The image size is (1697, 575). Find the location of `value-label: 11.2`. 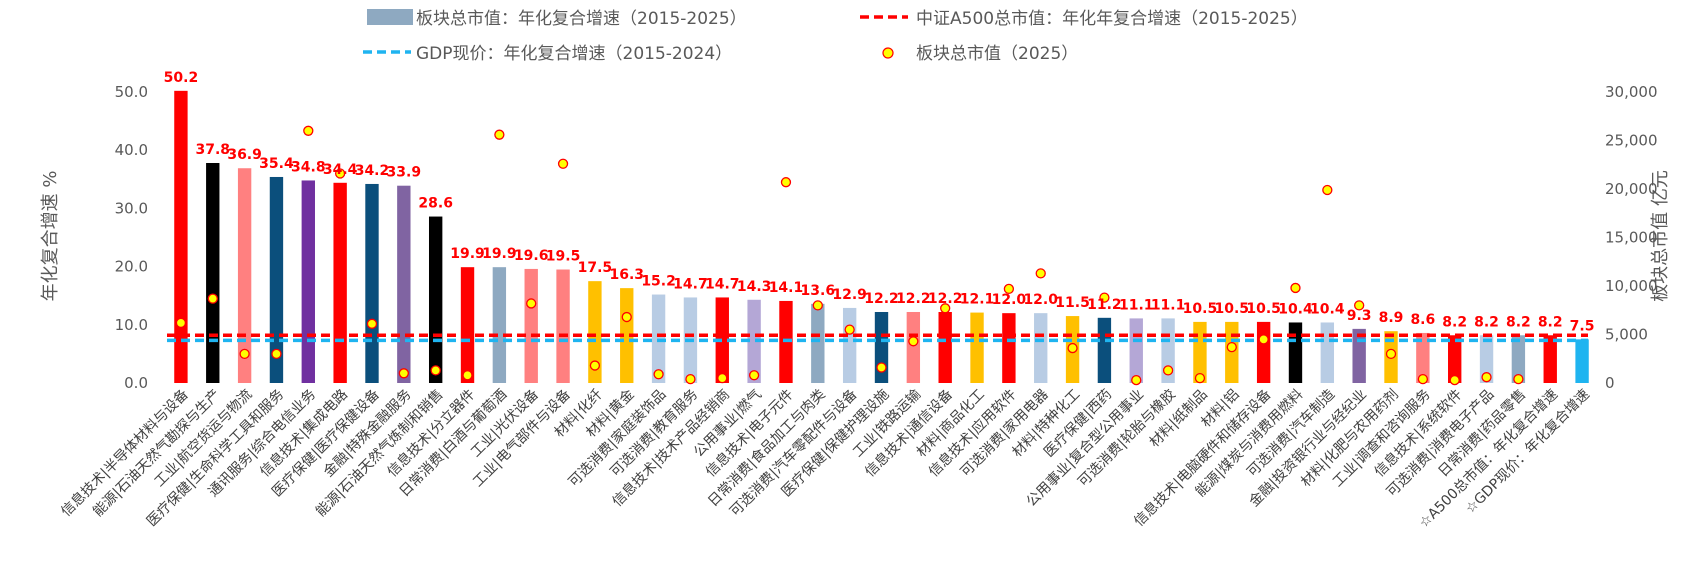

value-label: 11.2 is located at coordinates (1104, 305).